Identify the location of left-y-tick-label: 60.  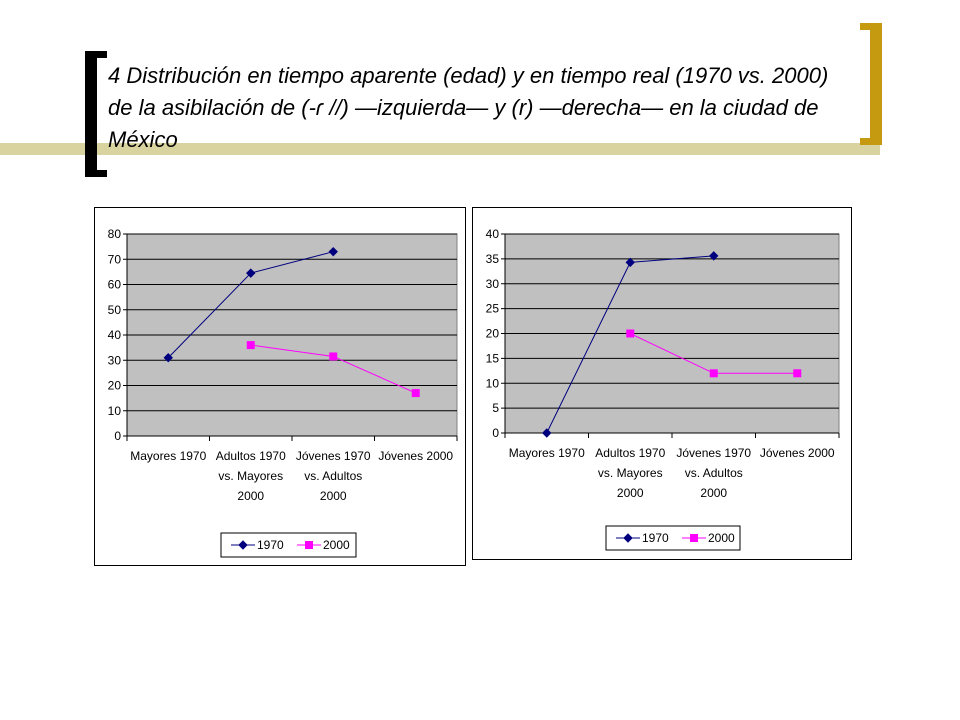
(115, 285).